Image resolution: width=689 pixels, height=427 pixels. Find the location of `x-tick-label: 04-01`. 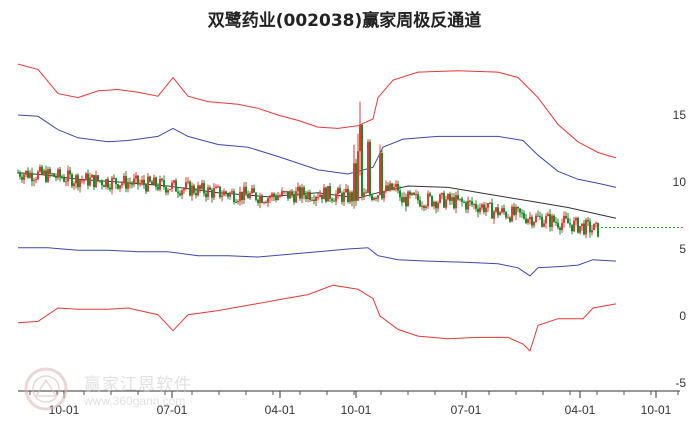

x-tick-label: 04-01 is located at coordinates (580, 410).